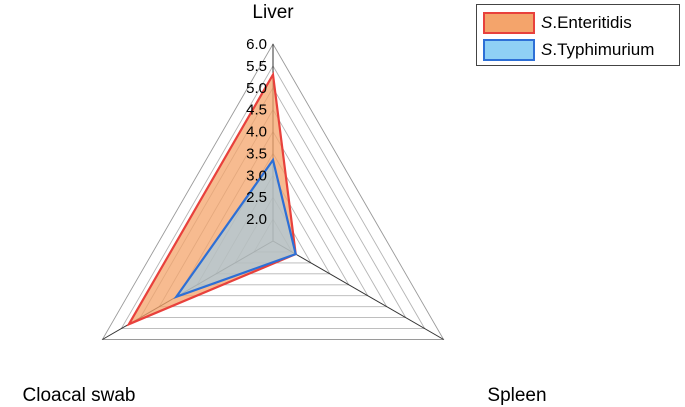 This screenshot has width=685, height=407. I want to click on tick-label: 3.5, so click(256, 153).